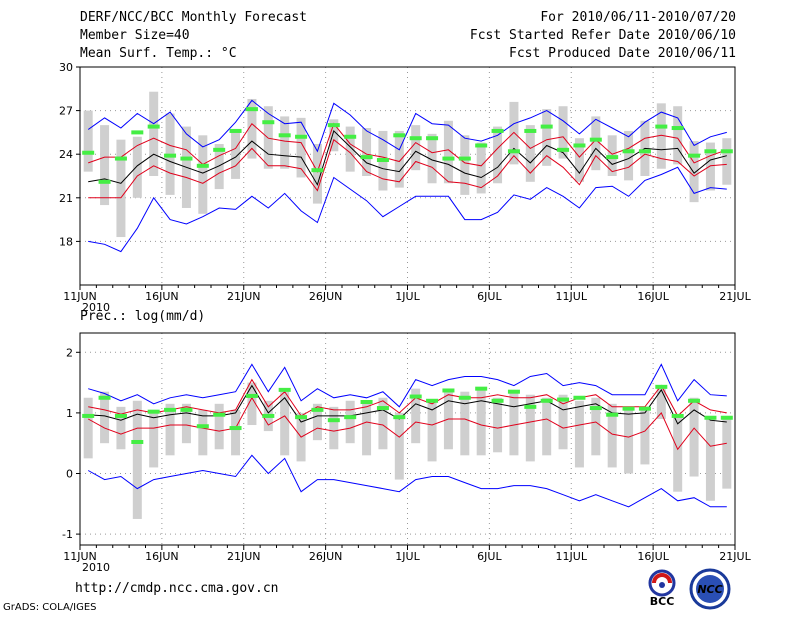  I want to click on bcc-logo-arc, so click(662, 578).